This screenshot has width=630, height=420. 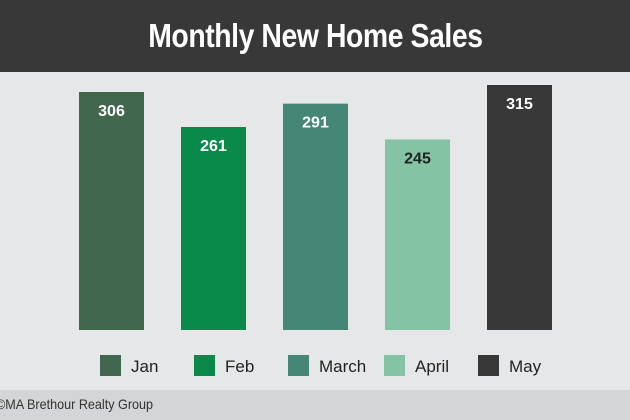 I want to click on legend-label-april: April, so click(x=432, y=366).